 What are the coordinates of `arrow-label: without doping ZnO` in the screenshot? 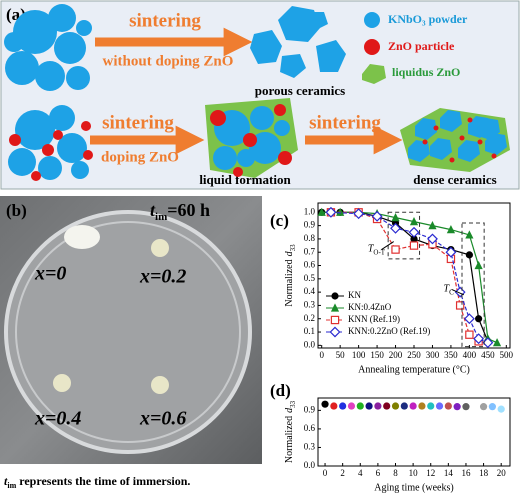 It's located at (168, 61).